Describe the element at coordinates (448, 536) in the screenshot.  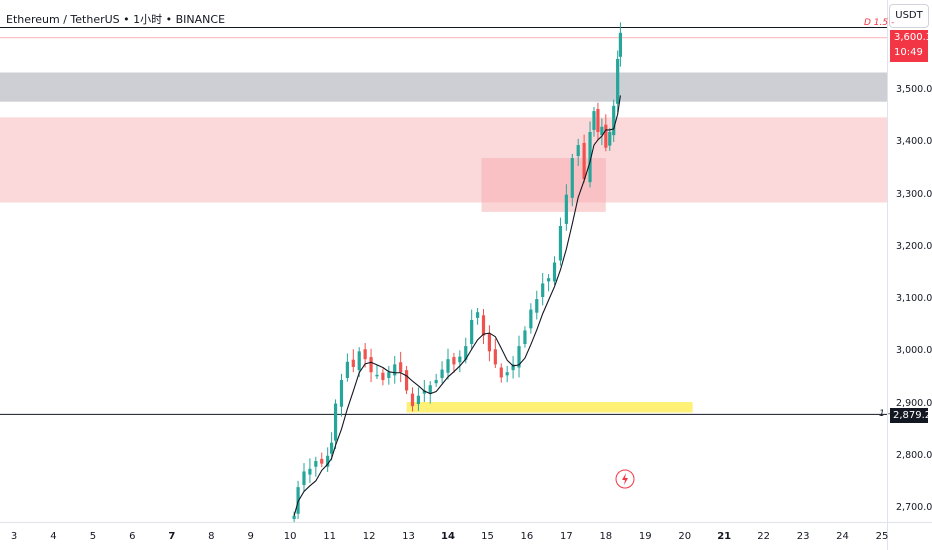
I see `time-tick-label: 14` at that location.